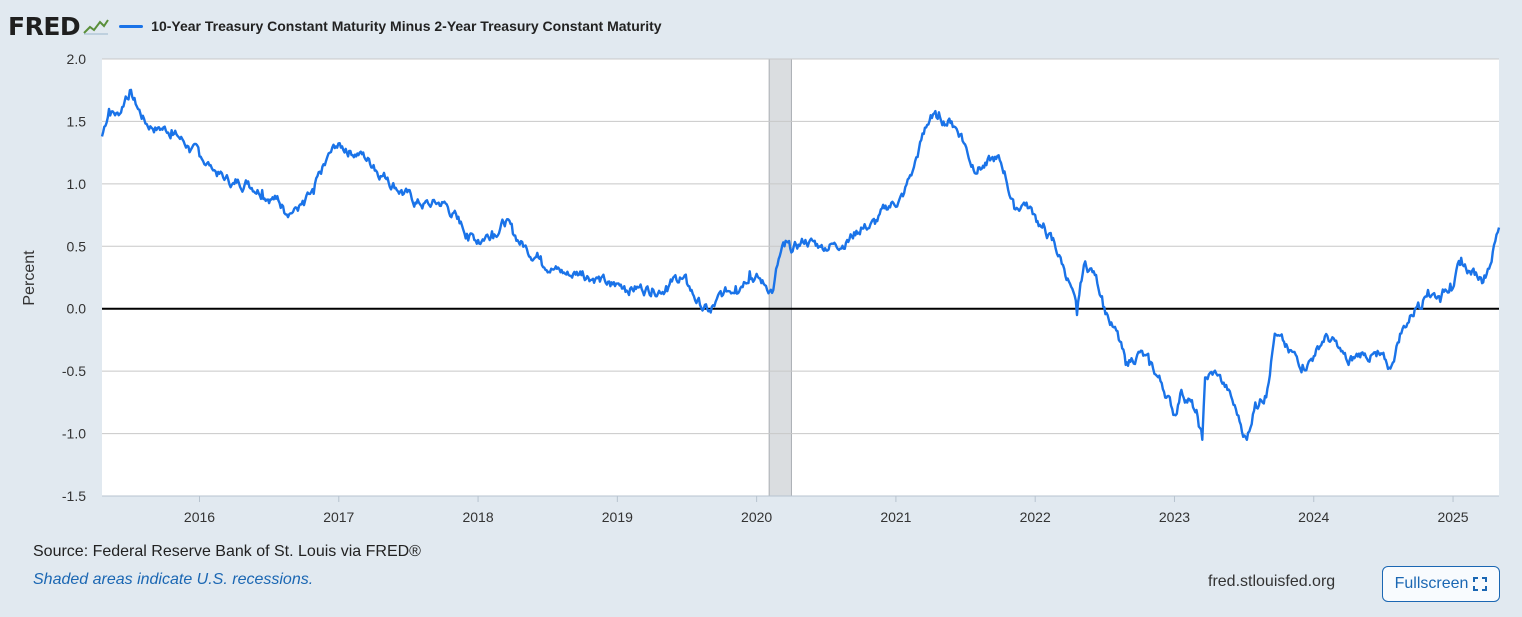 This screenshot has height=617, width=1522. What do you see at coordinates (29, 278) in the screenshot?
I see `y-axis-label: Percent` at bounding box center [29, 278].